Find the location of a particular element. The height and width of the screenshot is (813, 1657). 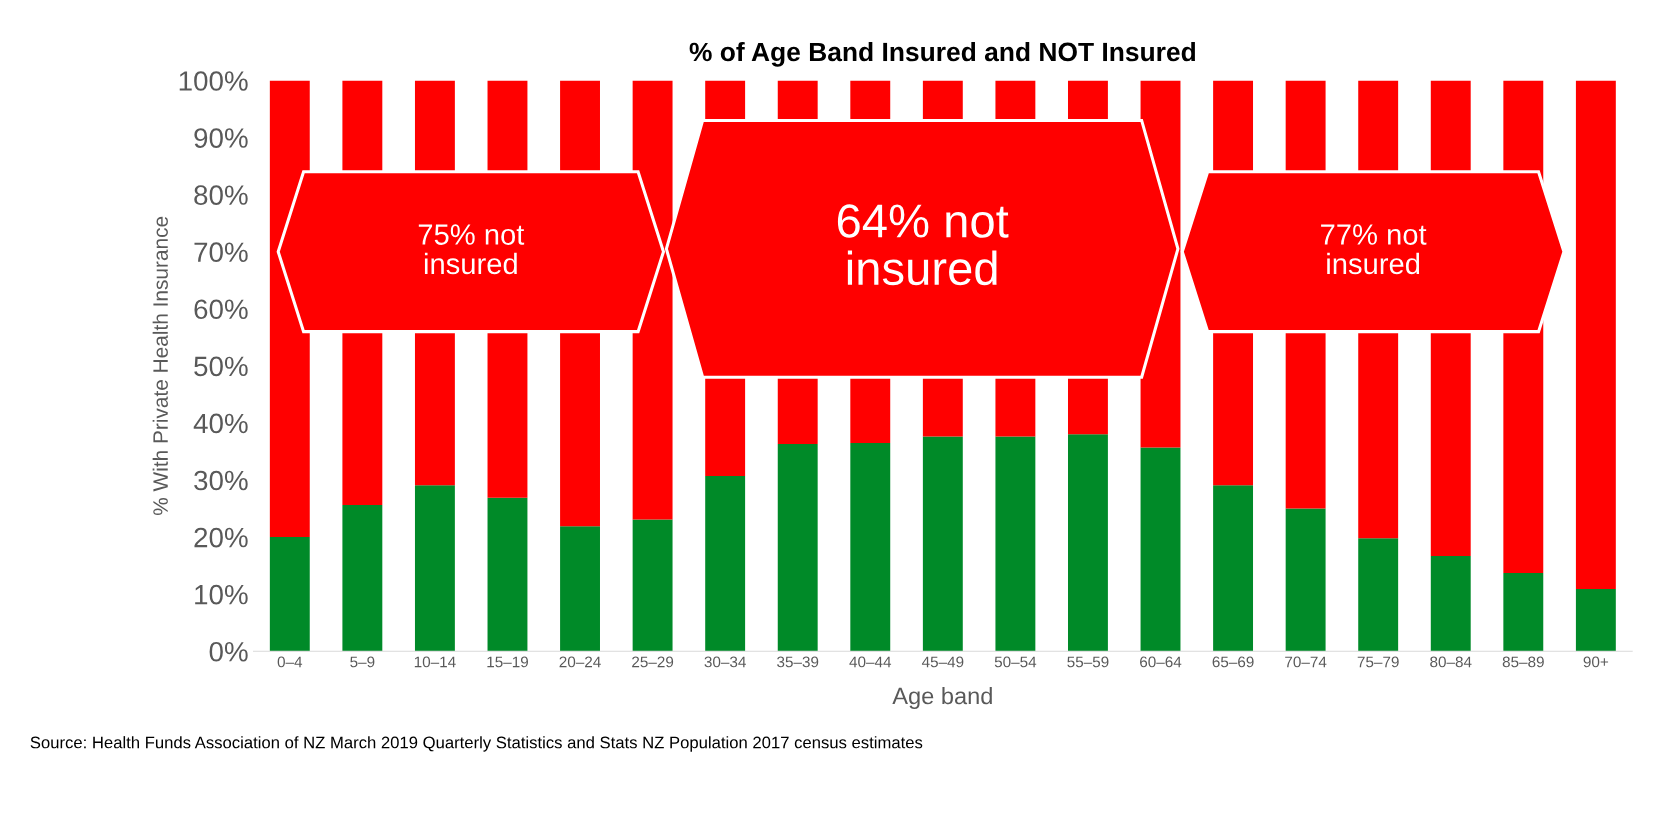

y-tick-label: 10% is located at coordinates (221, 594).